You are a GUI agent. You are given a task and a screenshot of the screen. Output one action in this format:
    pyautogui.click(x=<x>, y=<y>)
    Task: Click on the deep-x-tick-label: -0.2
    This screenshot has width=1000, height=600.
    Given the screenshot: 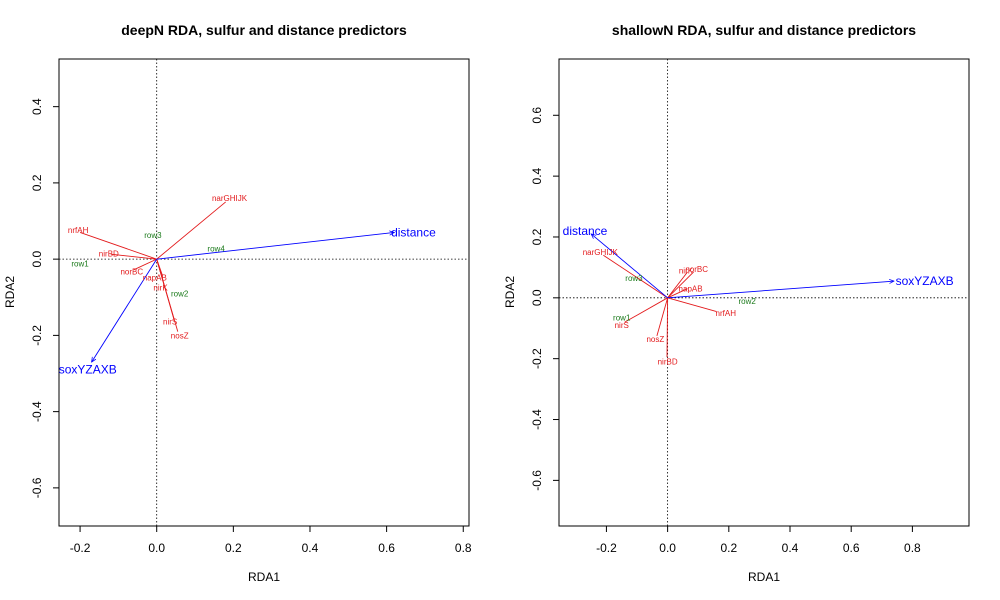 What is the action you would take?
    pyautogui.click(x=80, y=548)
    